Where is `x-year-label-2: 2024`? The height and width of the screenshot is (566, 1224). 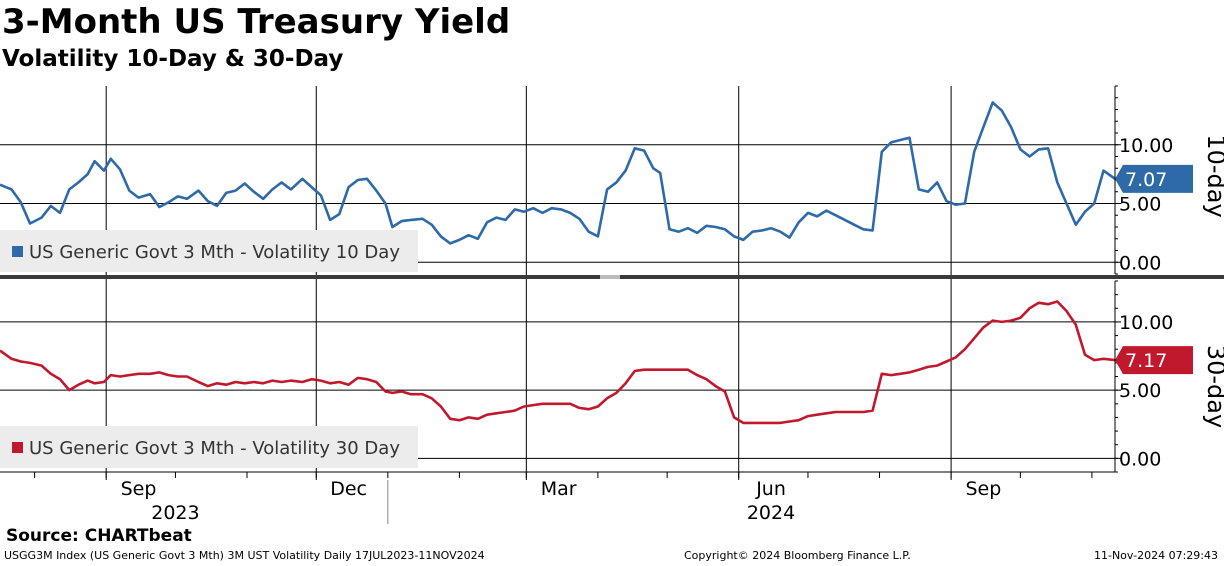
x-year-label-2: 2024 is located at coordinates (771, 513).